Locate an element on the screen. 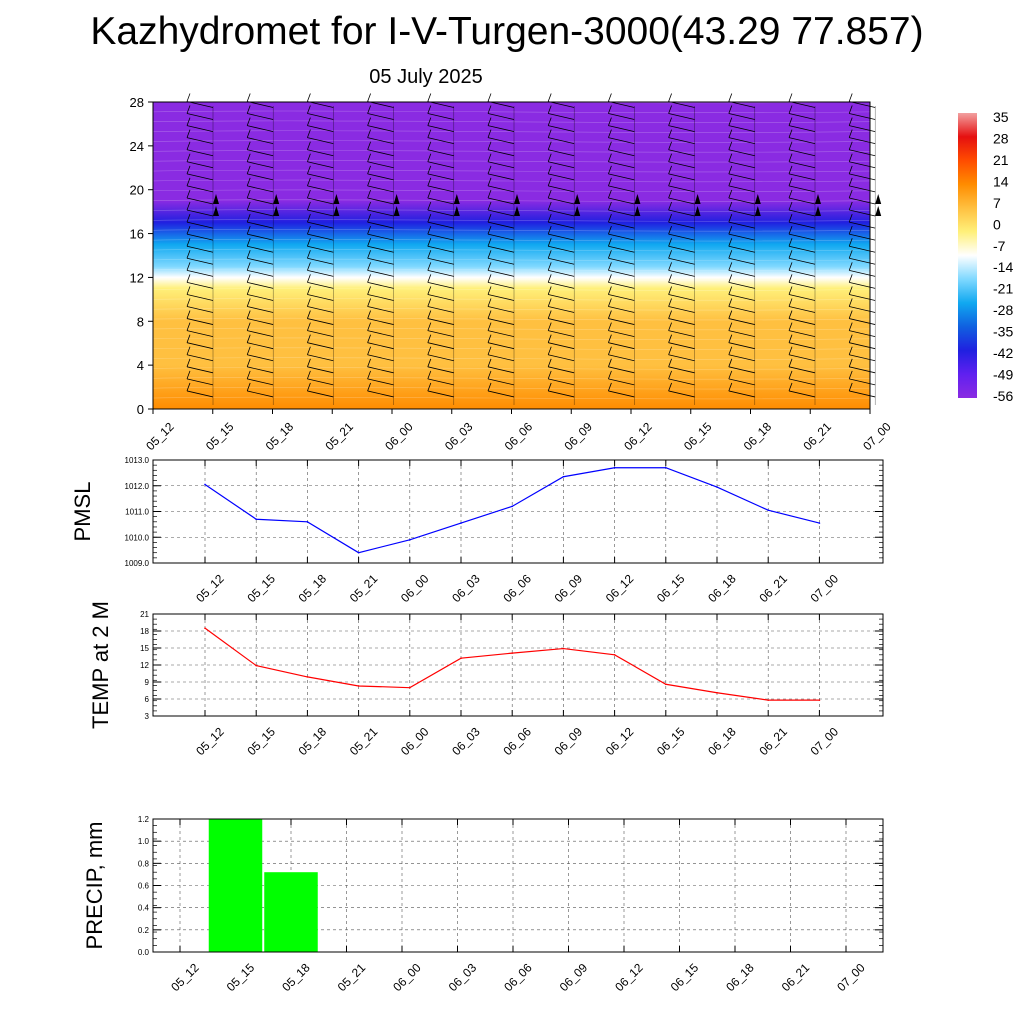 Image resolution: width=1024 pixels, height=1024 pixels. y-tick-label: 1.0 is located at coordinates (144, 841).